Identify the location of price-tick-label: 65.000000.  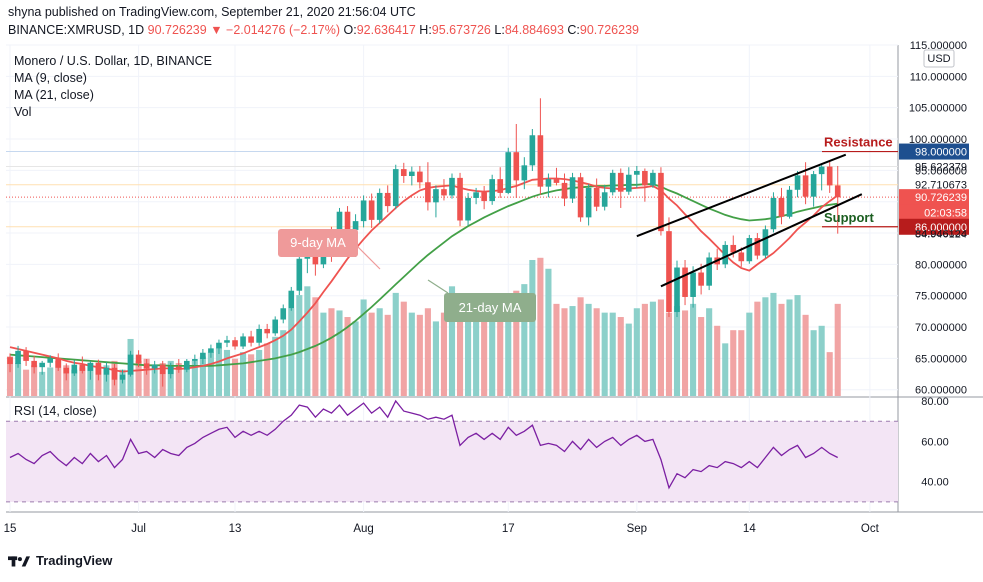
(941, 359).